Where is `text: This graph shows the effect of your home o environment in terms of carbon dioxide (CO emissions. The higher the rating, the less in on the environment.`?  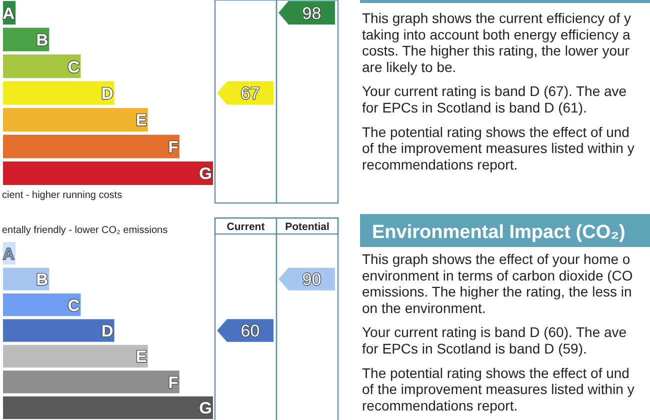
text: This graph shows the effect of your home o environment in terms of carbon dioxide (CO emissions. The higher the rating, the less in on the environment. is located at coordinates (497, 283).